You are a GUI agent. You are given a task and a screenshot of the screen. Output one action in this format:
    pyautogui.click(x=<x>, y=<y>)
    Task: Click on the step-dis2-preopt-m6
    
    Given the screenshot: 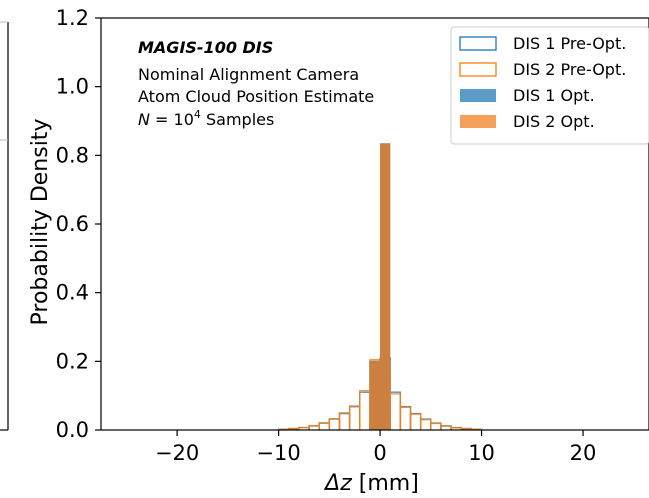 What is the action you would take?
    pyautogui.click(x=324, y=426)
    